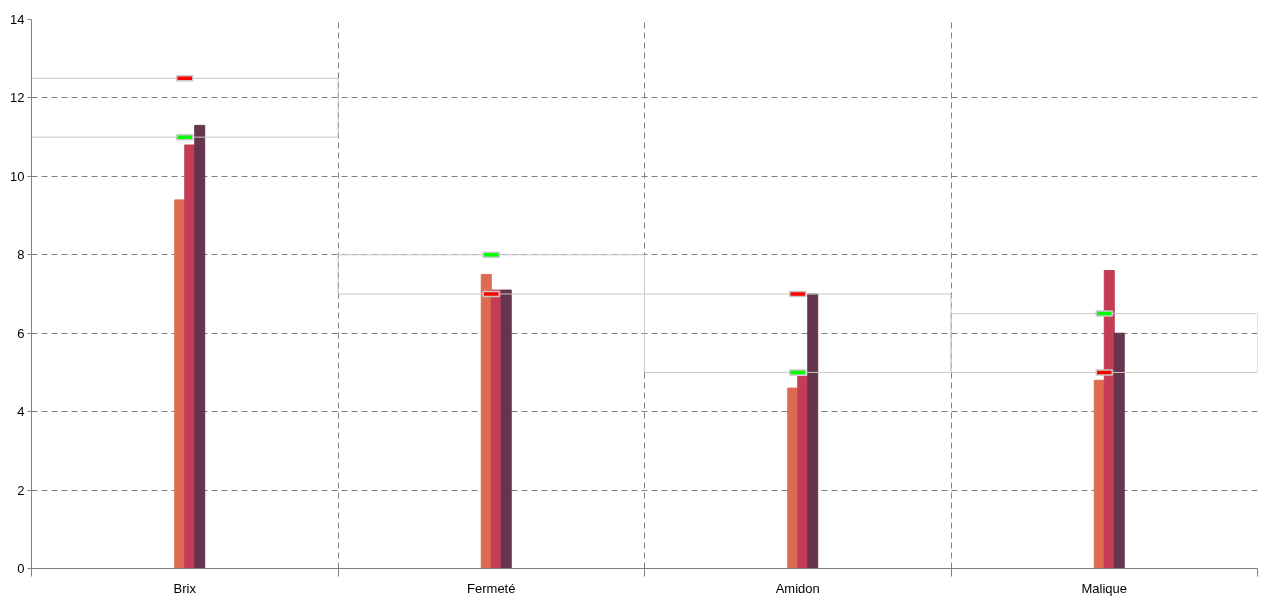 Image resolution: width=1280 pixels, height=600 pixels. Describe the element at coordinates (21, 412) in the screenshot. I see `y-tick-label: 4` at that location.